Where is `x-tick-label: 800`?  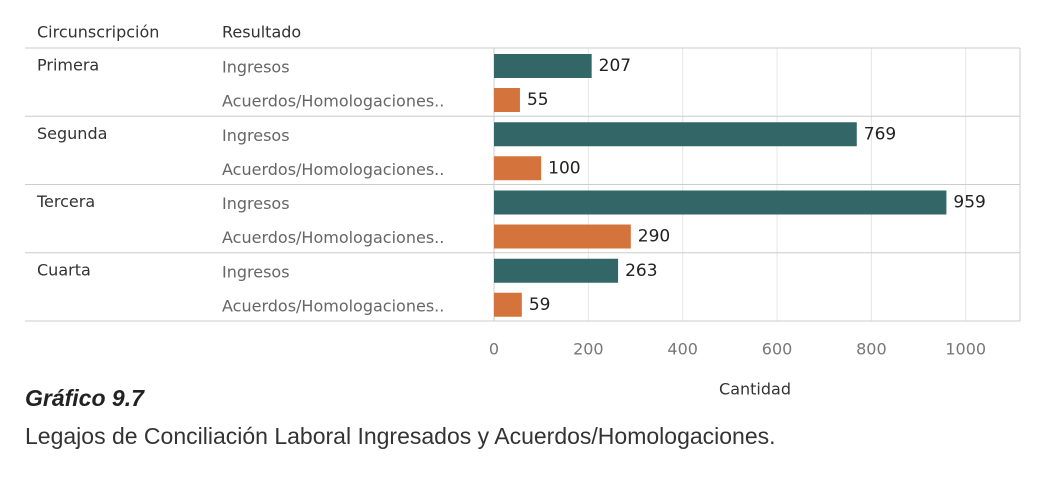
x-tick-label: 800 is located at coordinates (871, 349).